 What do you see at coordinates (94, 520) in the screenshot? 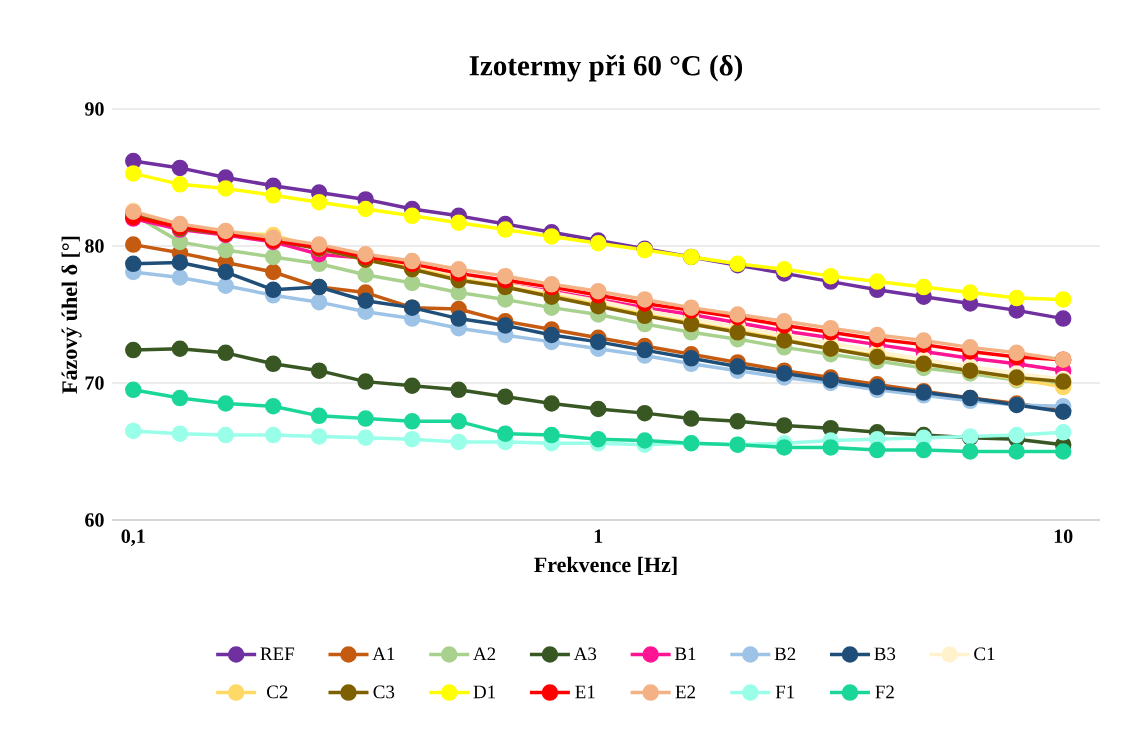
I see `y-tick-label: 60` at bounding box center [94, 520].